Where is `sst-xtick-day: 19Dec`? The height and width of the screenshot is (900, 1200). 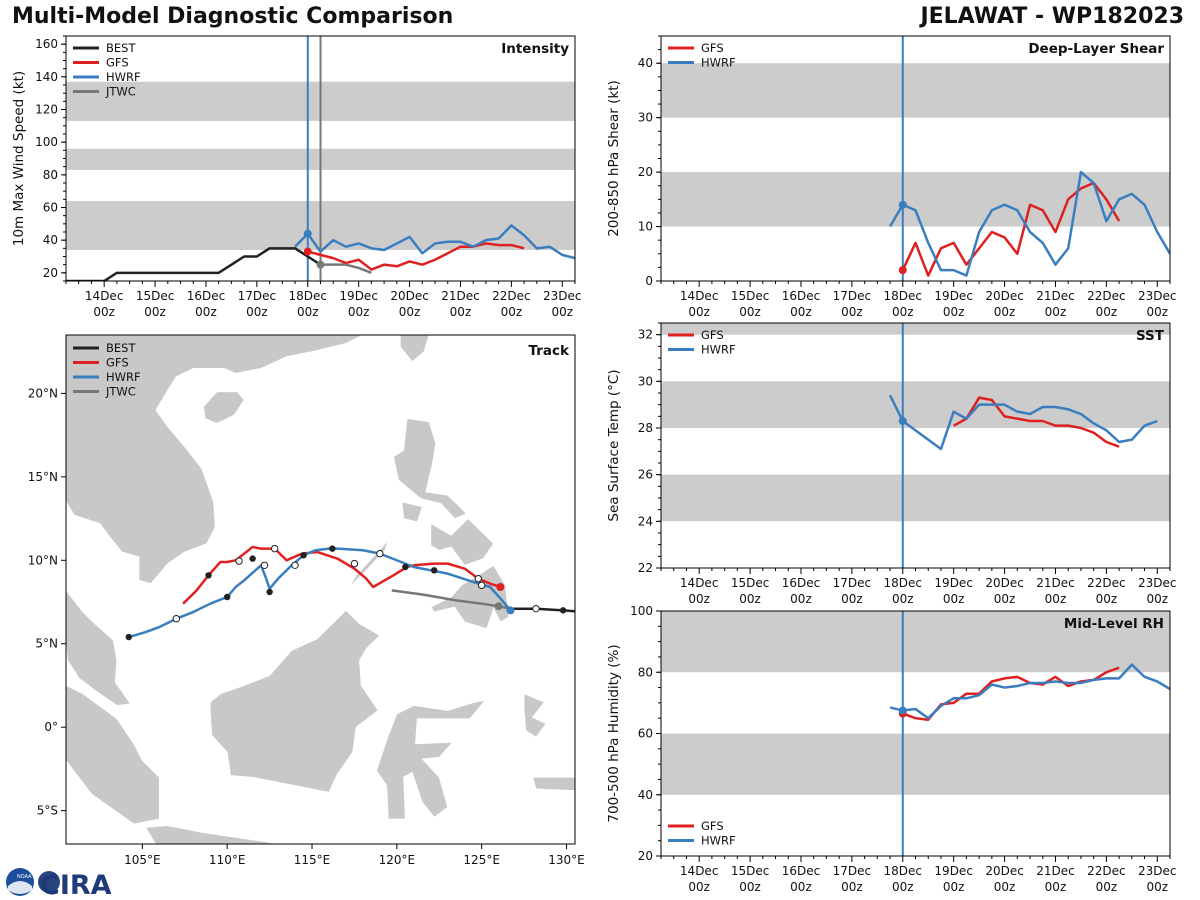
sst-xtick-day: 19Dec is located at coordinates (953, 583).